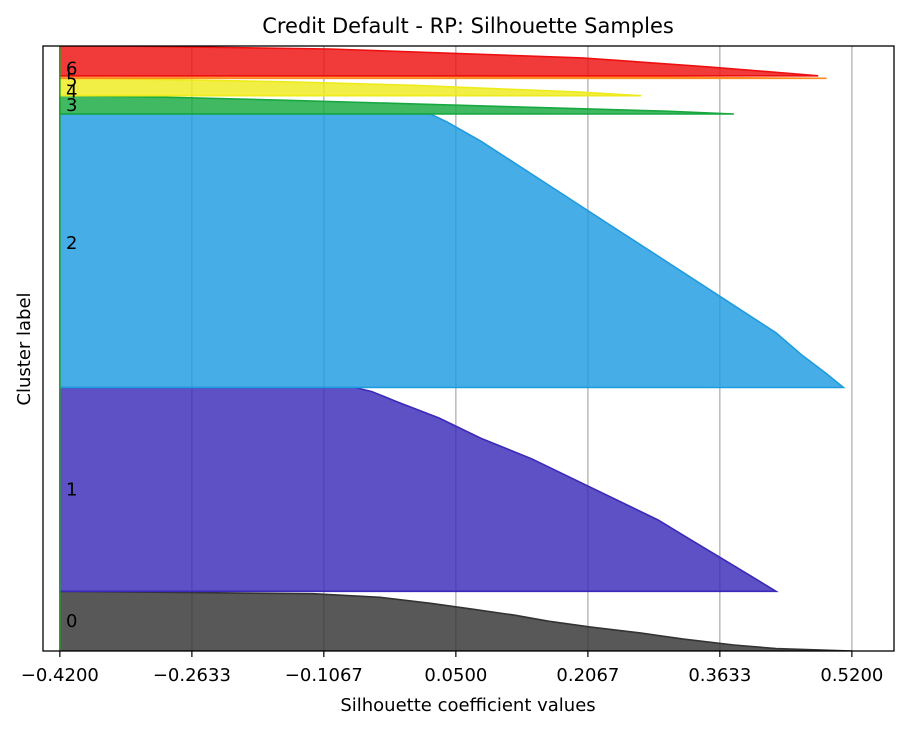 This screenshot has height=730, width=912. What do you see at coordinates (324, 675) in the screenshot?
I see `x-tick-label: −0.1067` at bounding box center [324, 675].